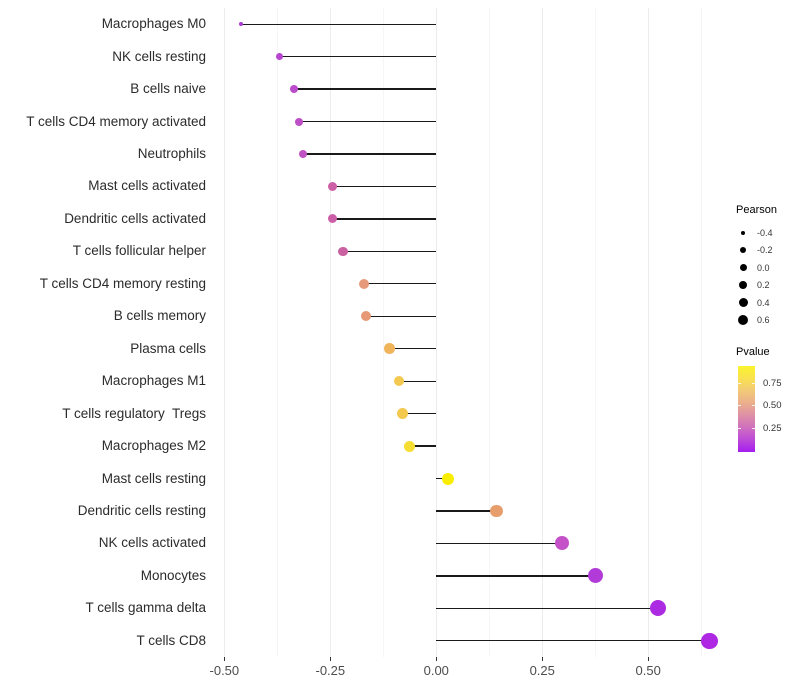 This screenshot has width=800, height=700. I want to click on x-axis: -0.50 -0.25 0.00 0.25 0.50, so click(470, 672).